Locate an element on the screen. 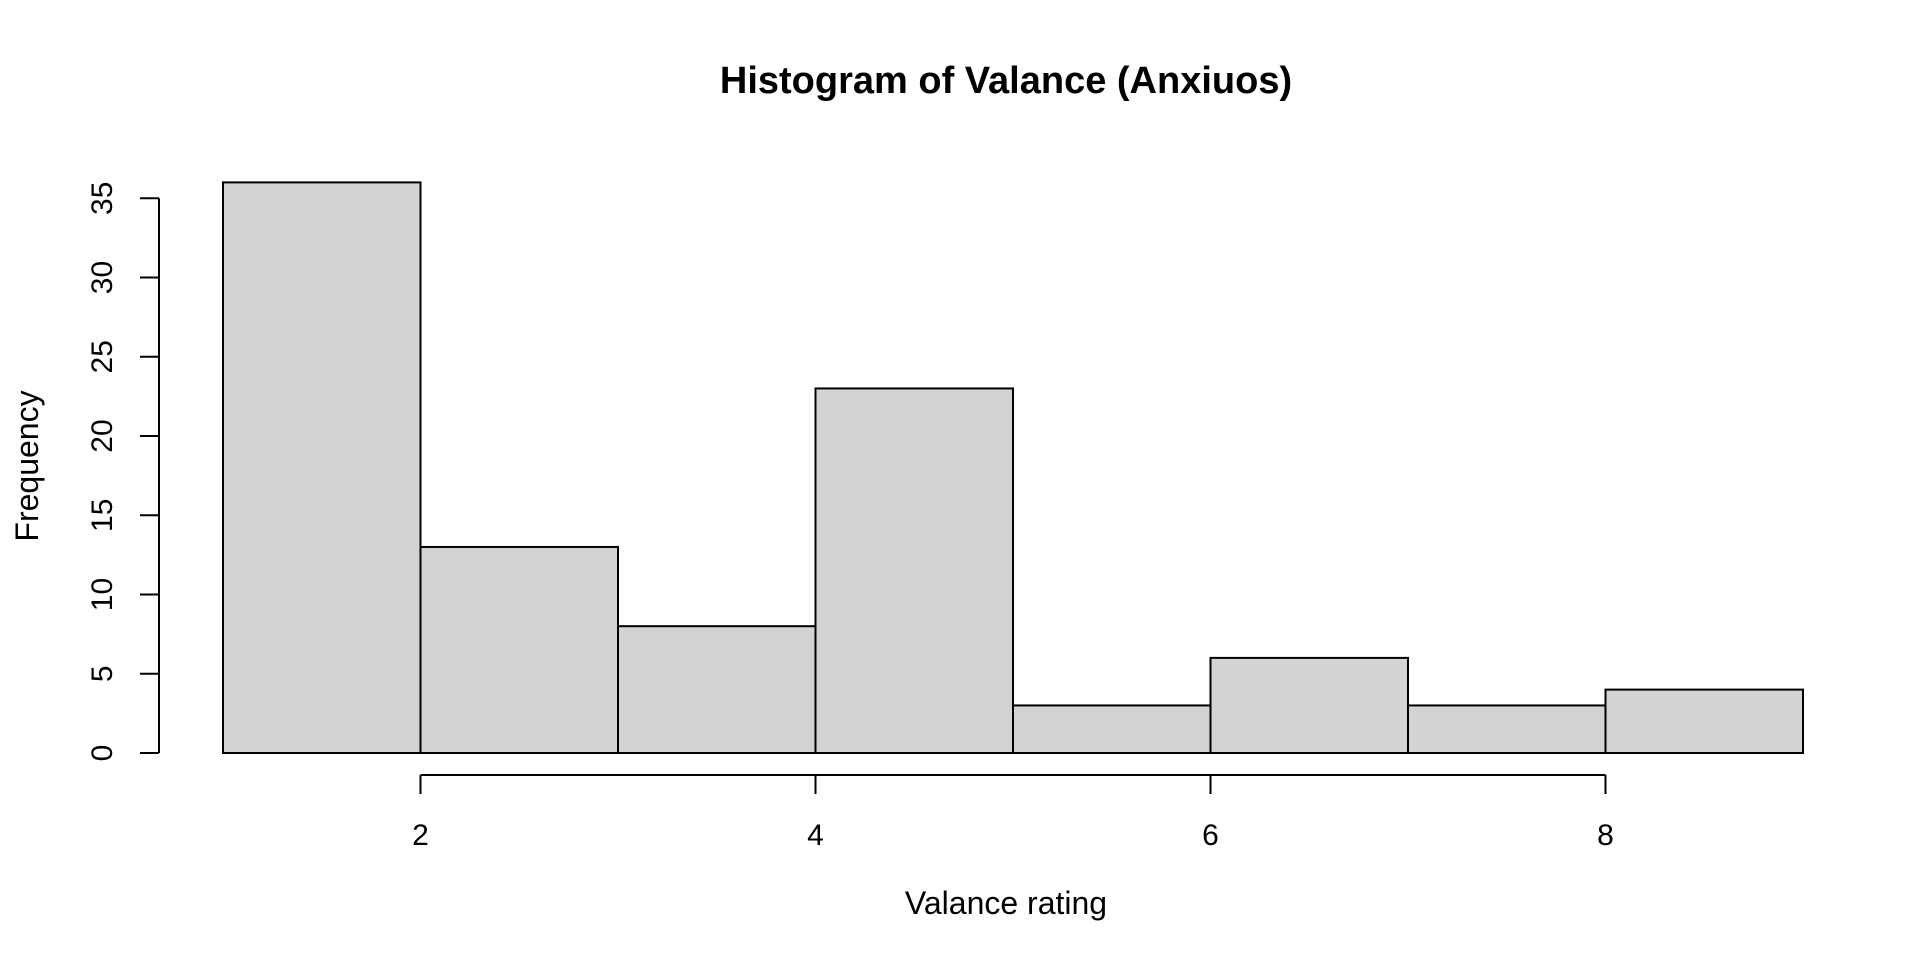 Image resolution: width=1920 pixels, height=960 pixels. y-tick-label-25: 25 is located at coordinates (102, 356).